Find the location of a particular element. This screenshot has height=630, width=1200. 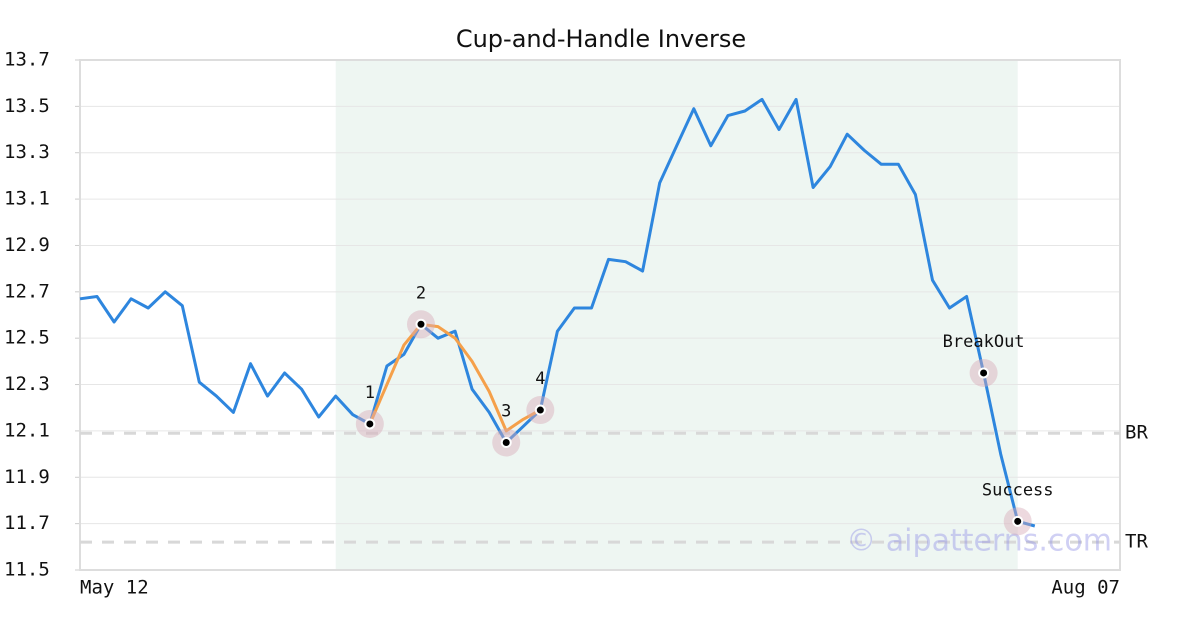

chart-title: Cup-and-Handle Inverse is located at coordinates (601, 39).